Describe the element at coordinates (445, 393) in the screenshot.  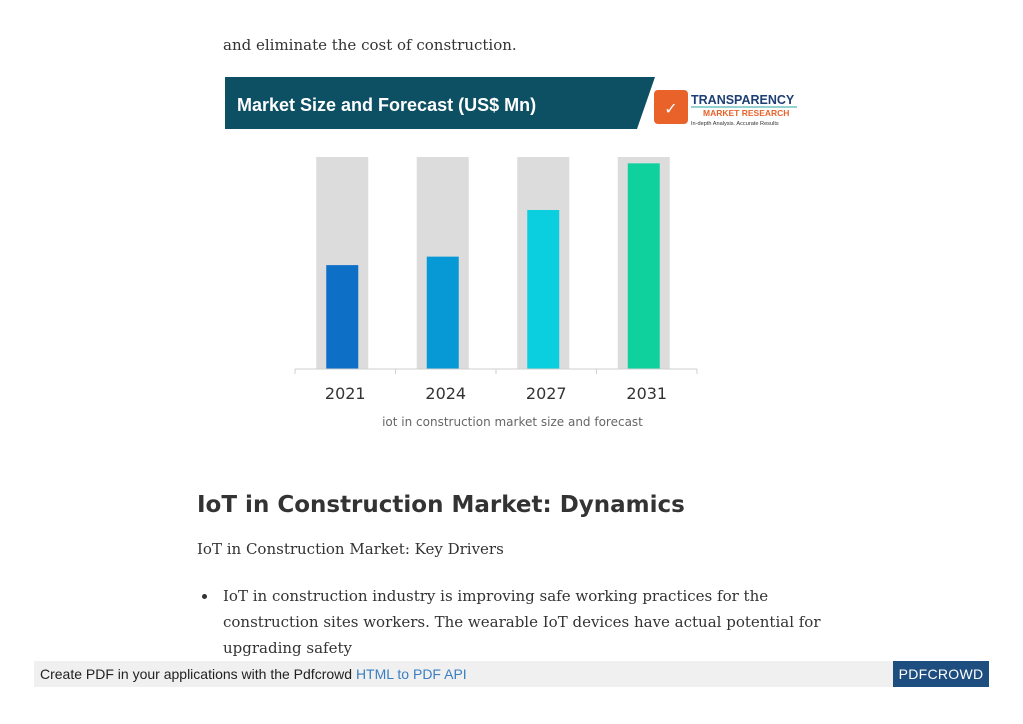
I see `tick-label-2024: 2024` at that location.